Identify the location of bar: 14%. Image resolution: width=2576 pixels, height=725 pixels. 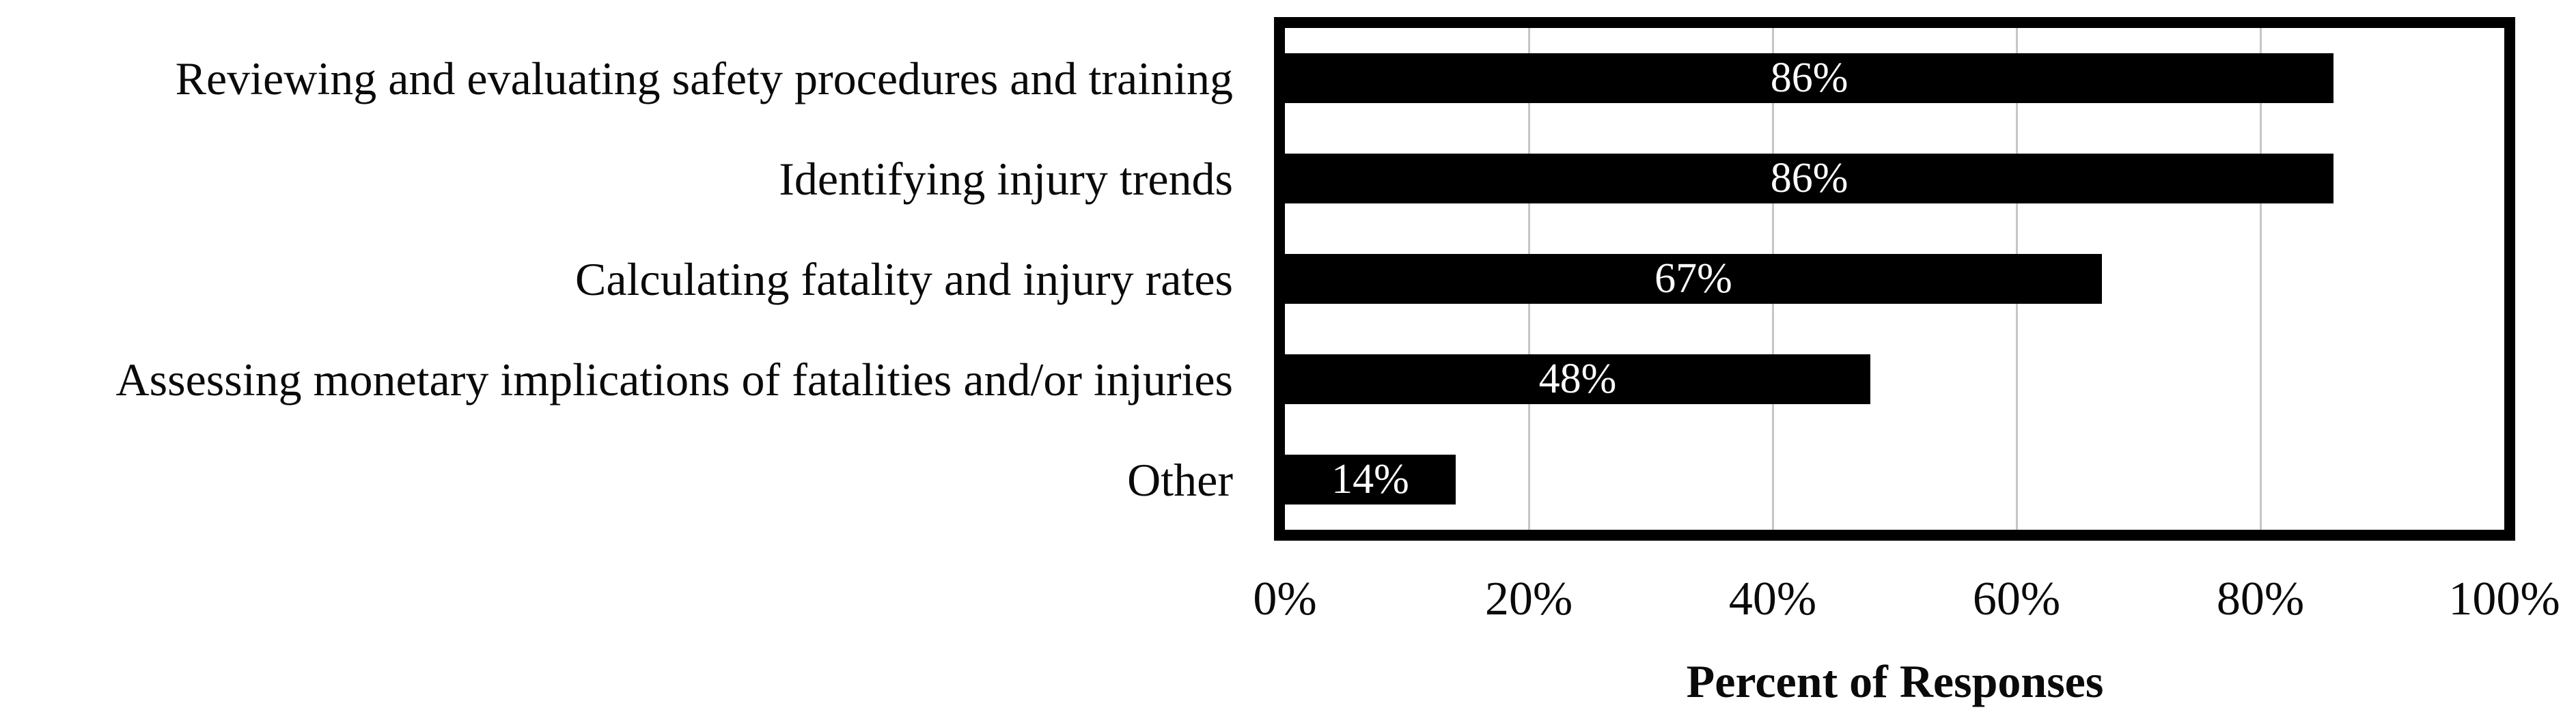
(1370, 479).